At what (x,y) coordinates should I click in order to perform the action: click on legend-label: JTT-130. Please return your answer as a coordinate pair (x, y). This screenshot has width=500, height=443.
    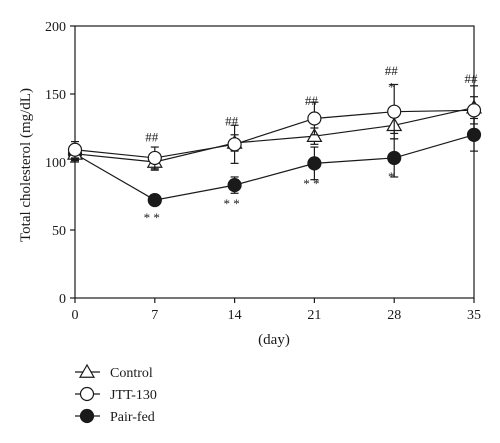
    Looking at the image, I should click on (133, 395).